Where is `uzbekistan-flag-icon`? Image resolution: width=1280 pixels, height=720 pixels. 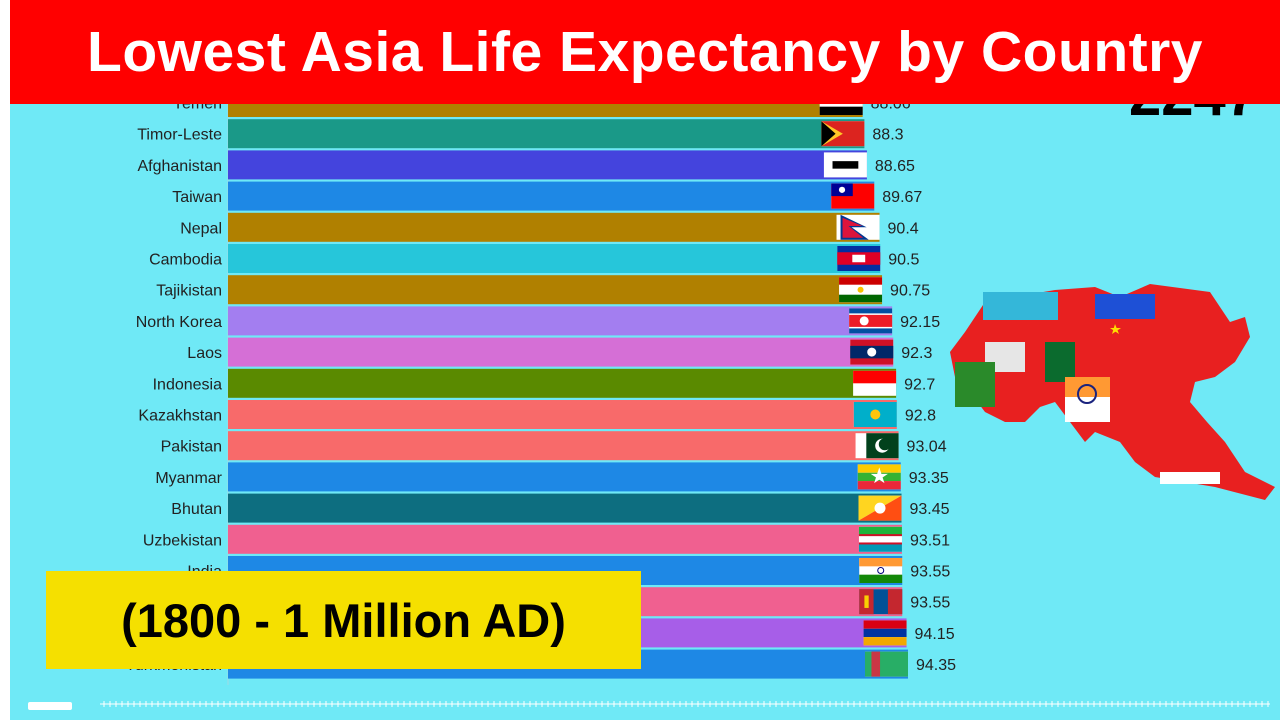 uzbekistan-flag-icon is located at coordinates (880, 539).